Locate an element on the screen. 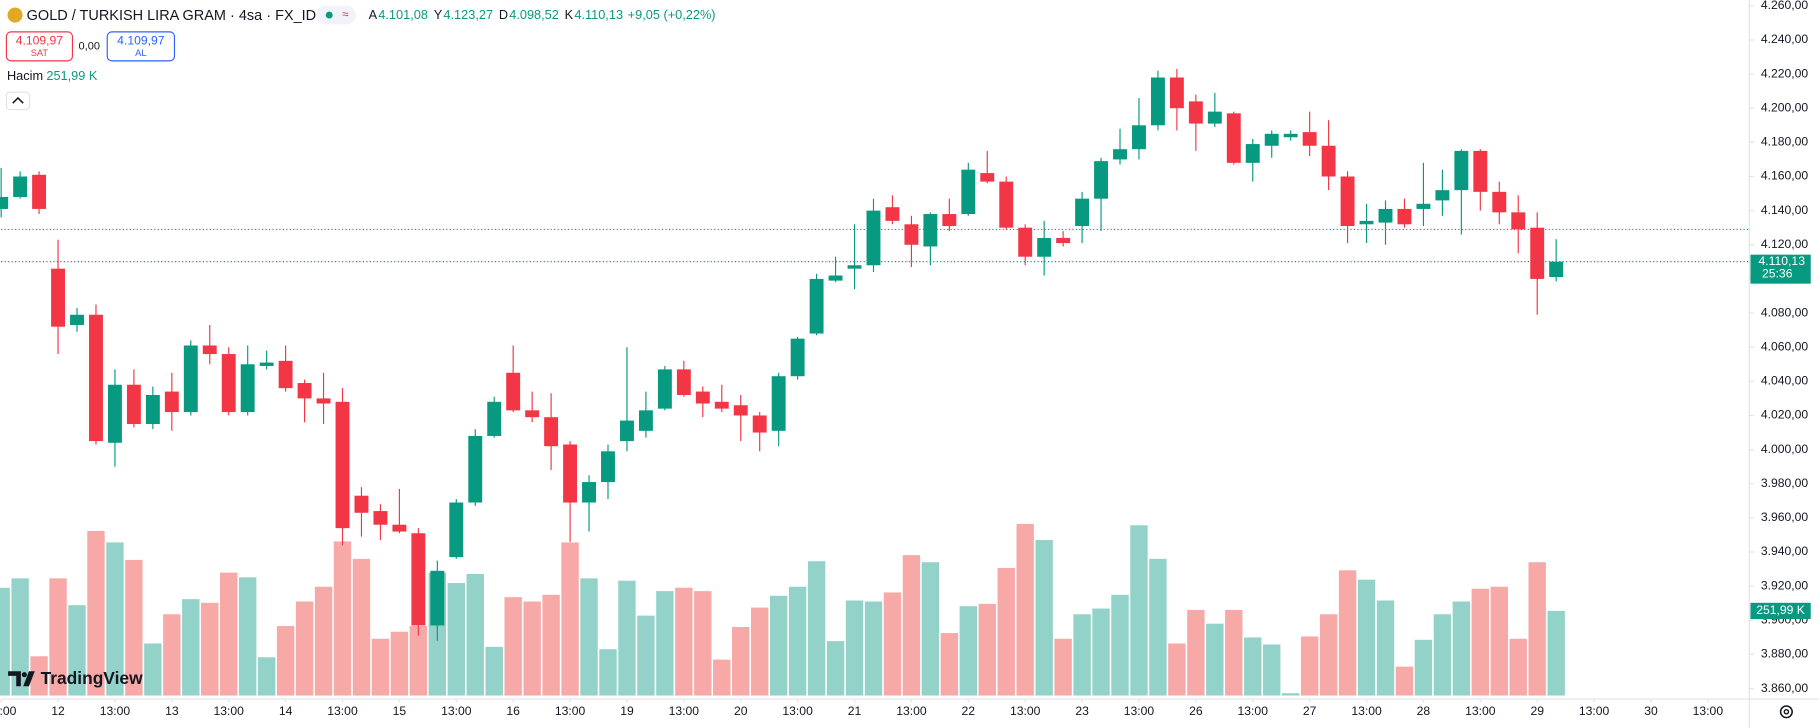 The image size is (1820, 728). sell-button is located at coordinates (39, 46).